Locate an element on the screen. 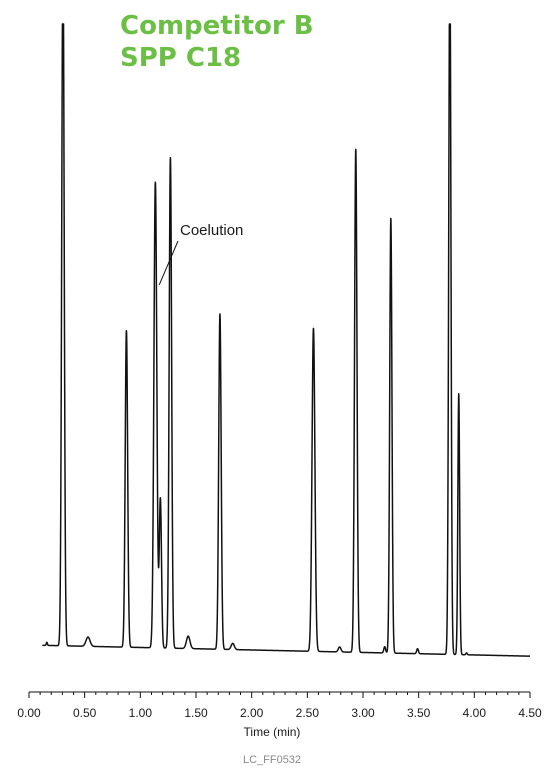 The width and height of the screenshot is (545, 769). x-tick-label: 1.00 is located at coordinates (141, 713).